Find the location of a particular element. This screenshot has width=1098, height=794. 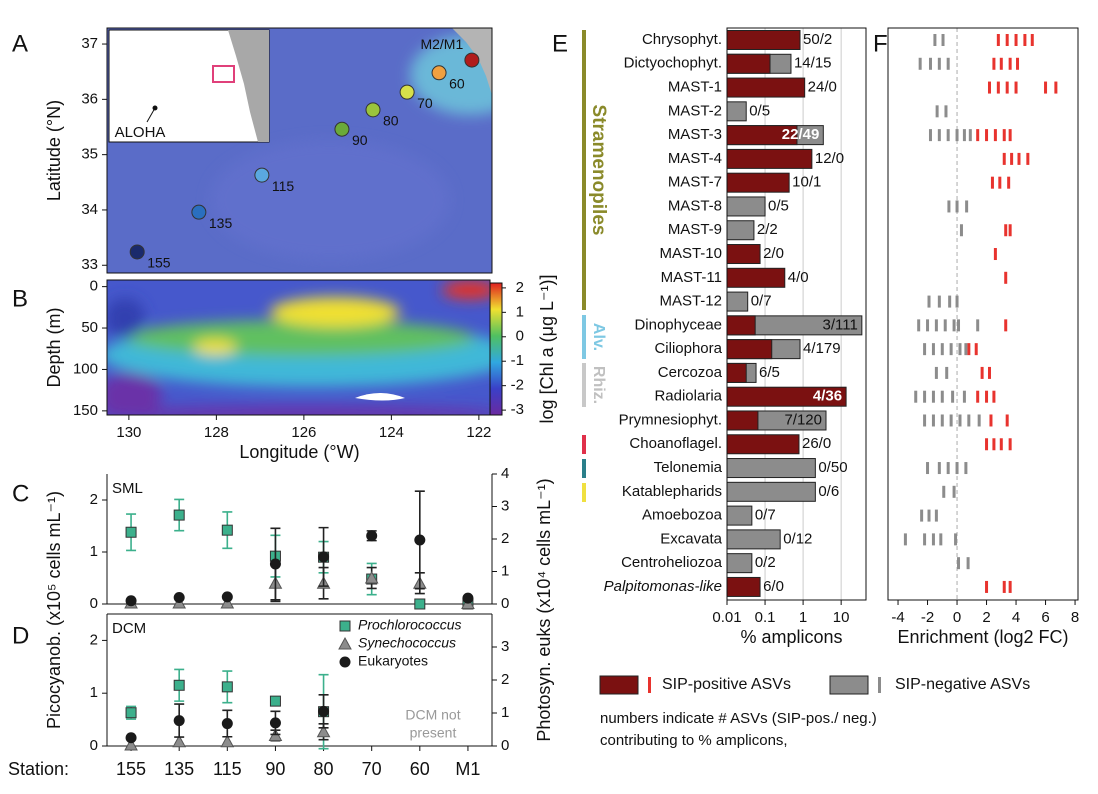

x-tick-label: 115 is located at coordinates (227, 769).